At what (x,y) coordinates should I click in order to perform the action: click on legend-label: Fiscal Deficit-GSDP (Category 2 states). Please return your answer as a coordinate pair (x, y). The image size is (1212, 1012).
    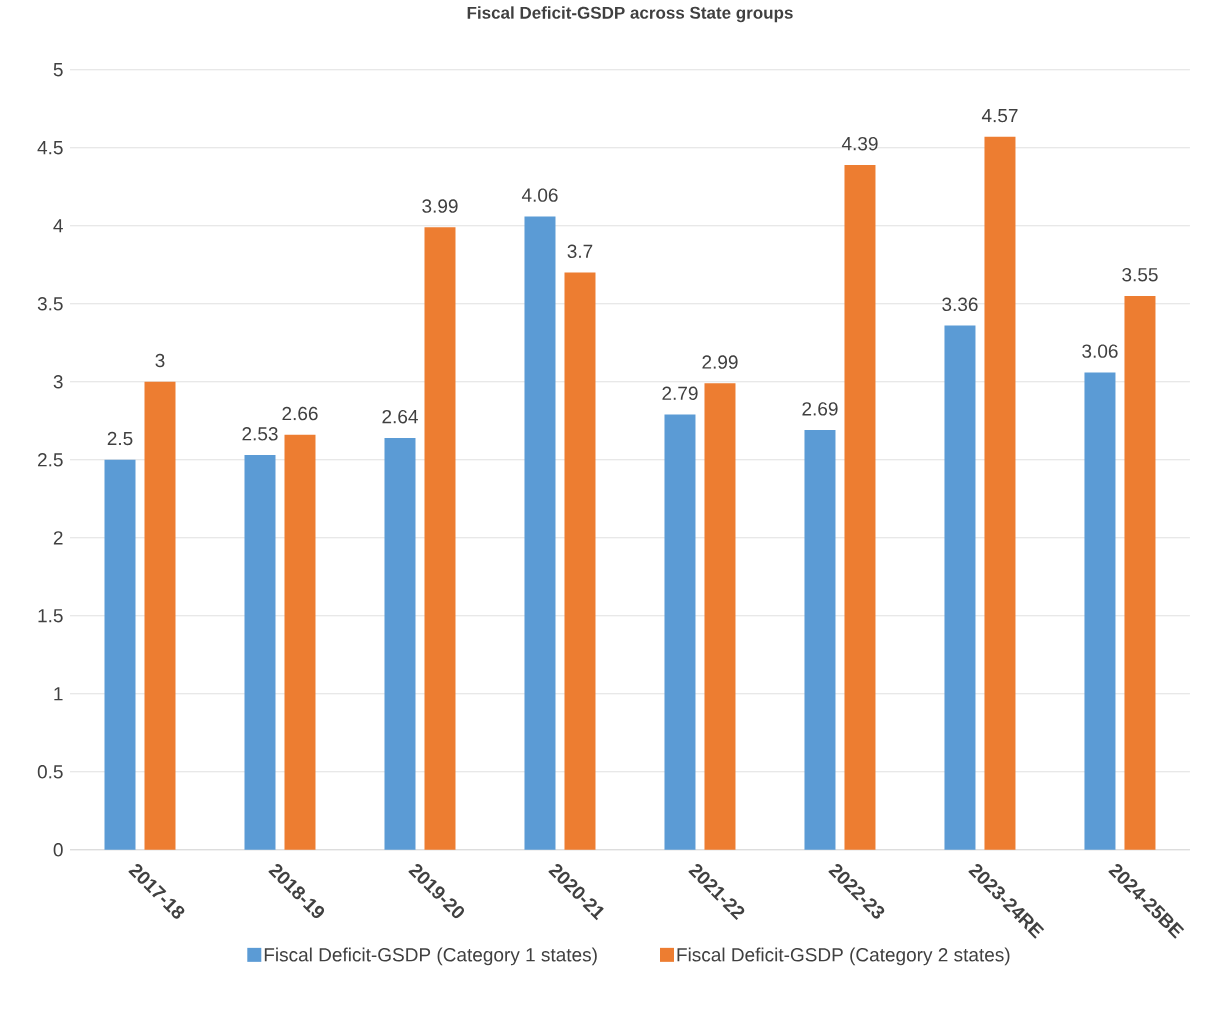
    Looking at the image, I should click on (843, 956).